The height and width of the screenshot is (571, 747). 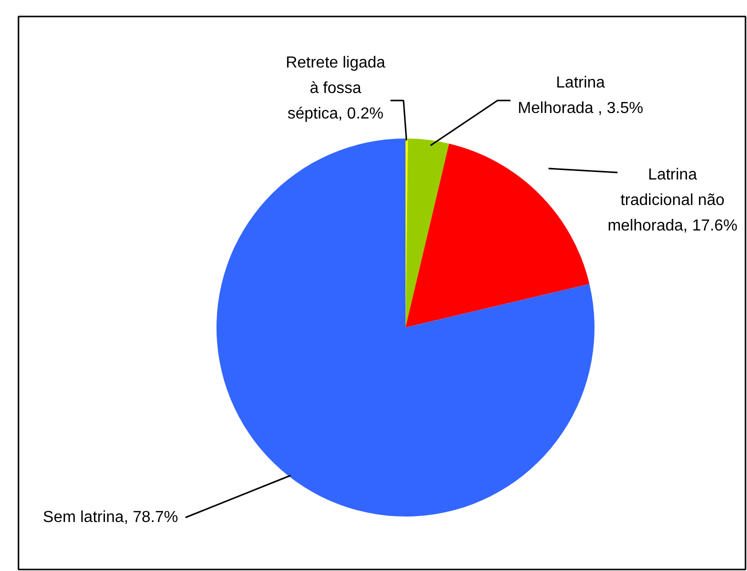 What do you see at coordinates (110, 517) in the screenshot?
I see `slice-label: Sem latrina, 78.7%` at bounding box center [110, 517].